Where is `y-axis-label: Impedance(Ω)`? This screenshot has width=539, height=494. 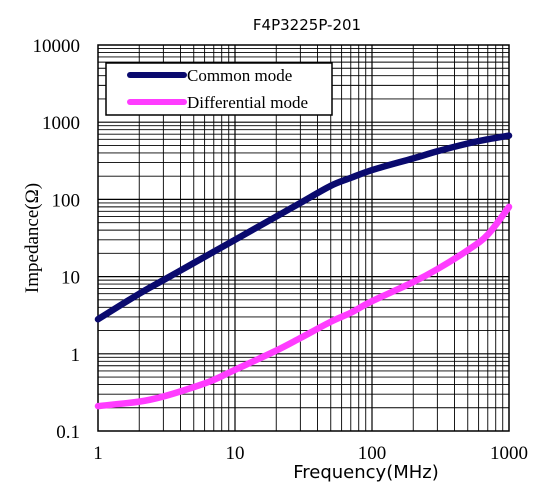
y-axis-label: Impedance(Ω) is located at coordinates (32, 238).